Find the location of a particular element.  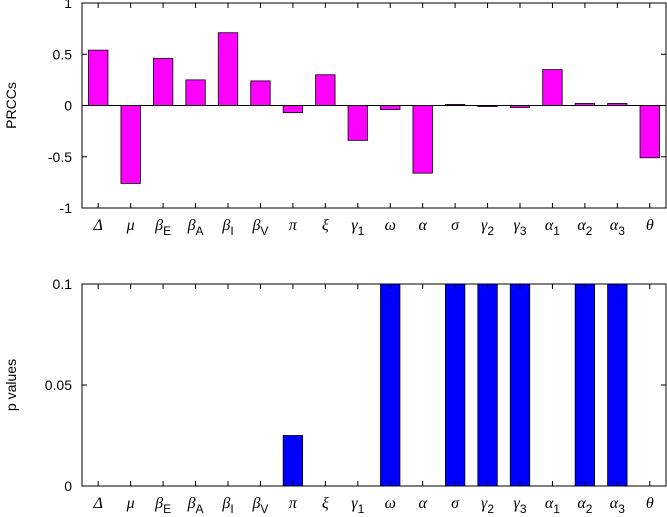

y-tick-label: -1 is located at coordinates (66, 208).